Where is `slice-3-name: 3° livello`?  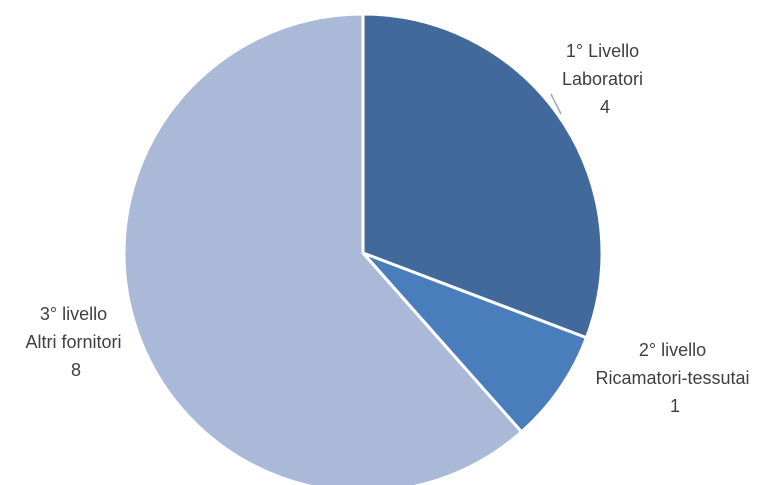 slice-3-name: 3° livello is located at coordinates (73, 314).